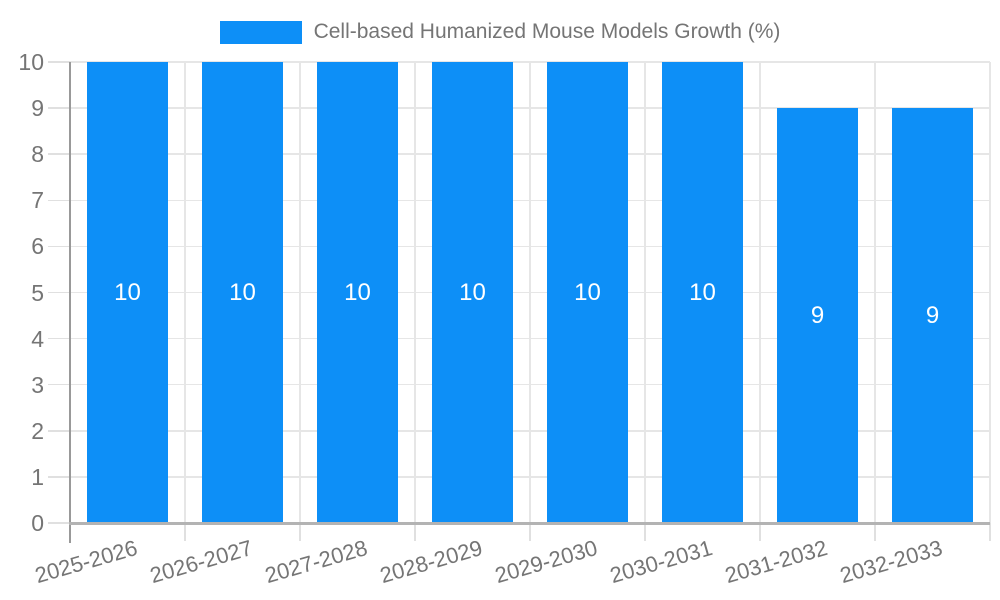  I want to click on x-tick-label: 2025-2026, so click(86, 562).